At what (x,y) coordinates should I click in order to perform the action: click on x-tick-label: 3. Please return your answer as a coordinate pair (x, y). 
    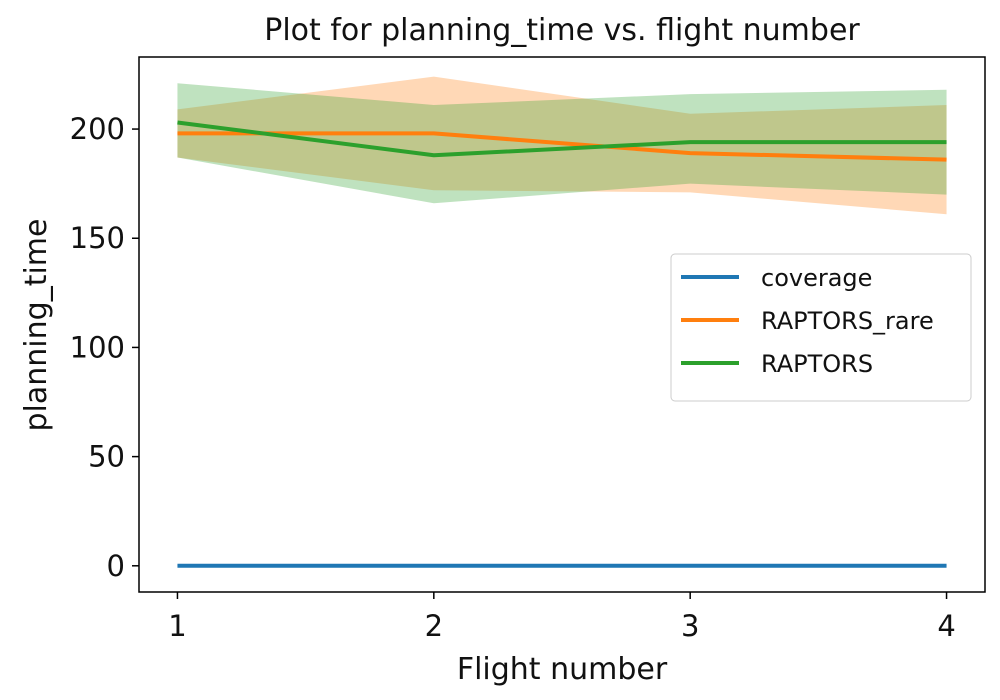
    Looking at the image, I should click on (690, 626).